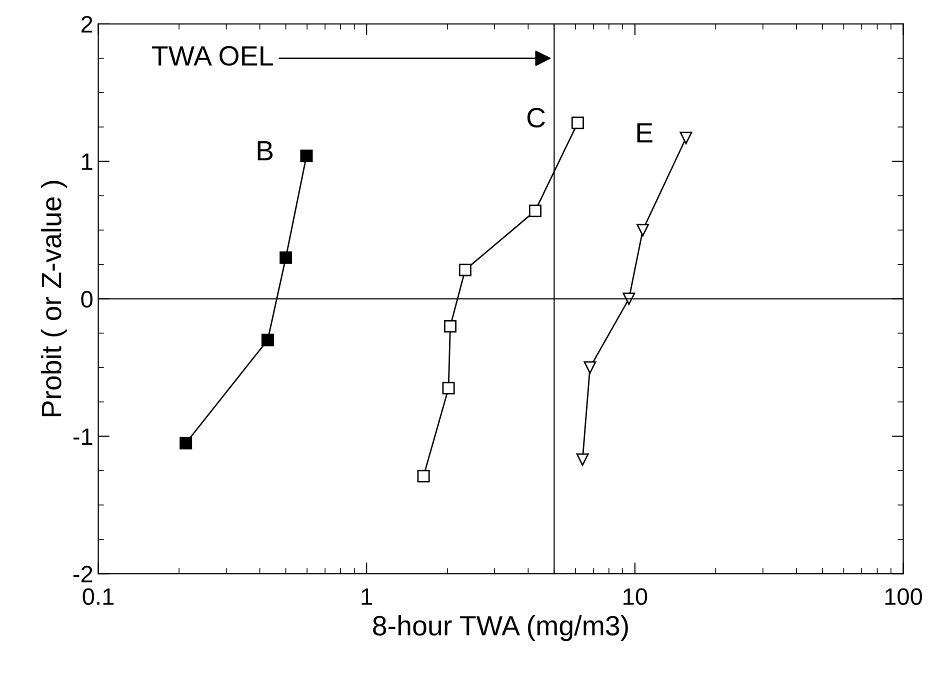 Image resolution: width=936 pixels, height=683 pixels. Describe the element at coordinates (212, 56) in the screenshot. I see `annotation: TWA OEL` at that location.